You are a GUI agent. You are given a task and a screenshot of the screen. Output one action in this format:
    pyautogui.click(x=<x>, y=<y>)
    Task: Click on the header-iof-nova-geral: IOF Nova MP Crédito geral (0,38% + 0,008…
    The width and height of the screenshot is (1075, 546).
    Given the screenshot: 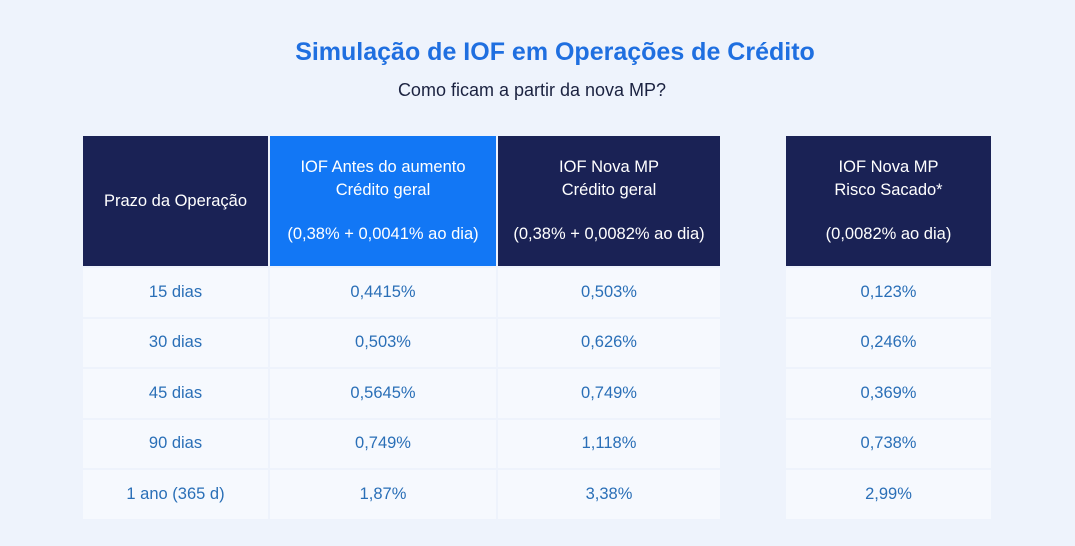 What is the action you would take?
    pyautogui.click(x=610, y=201)
    